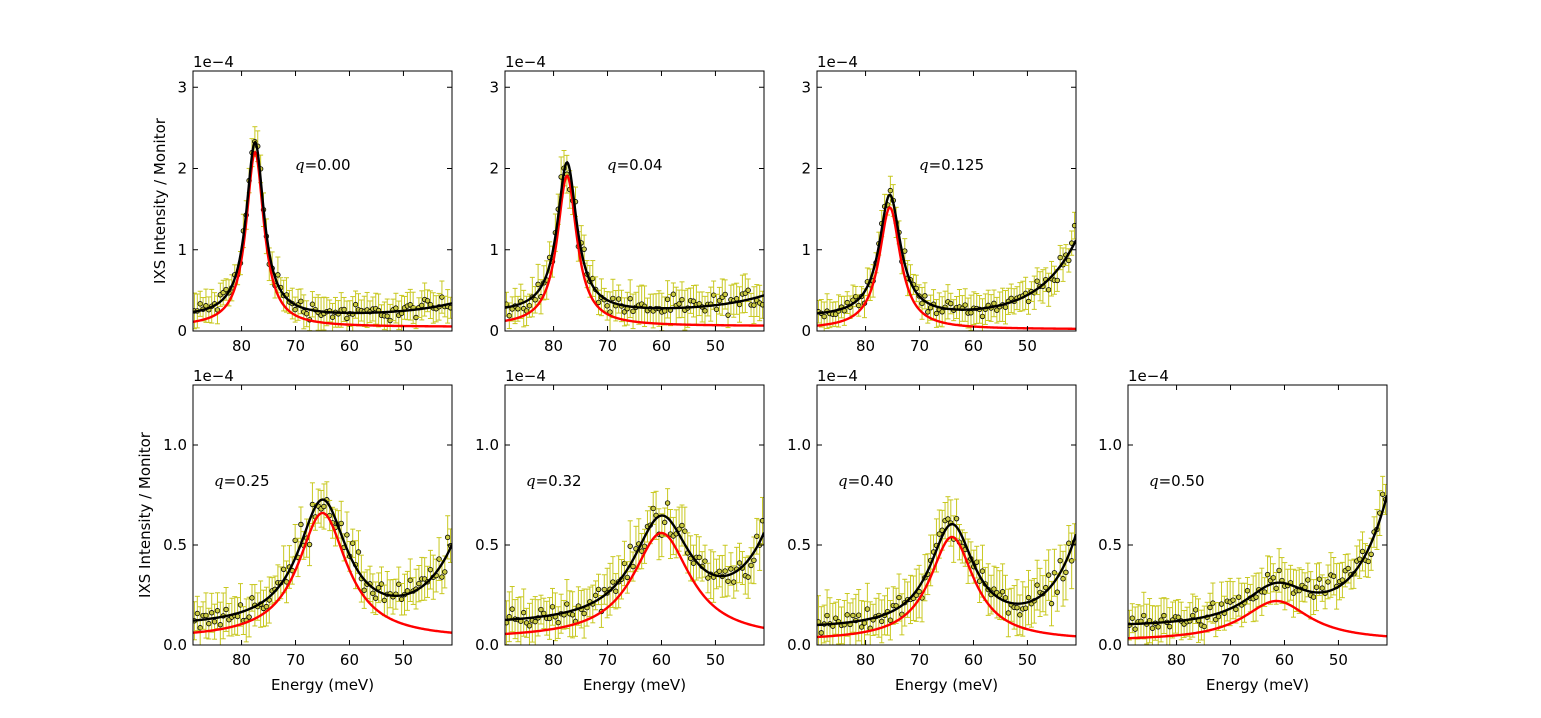 This screenshot has height=718, width=1541. I want to click on q-value: =0.25, so click(247, 481).